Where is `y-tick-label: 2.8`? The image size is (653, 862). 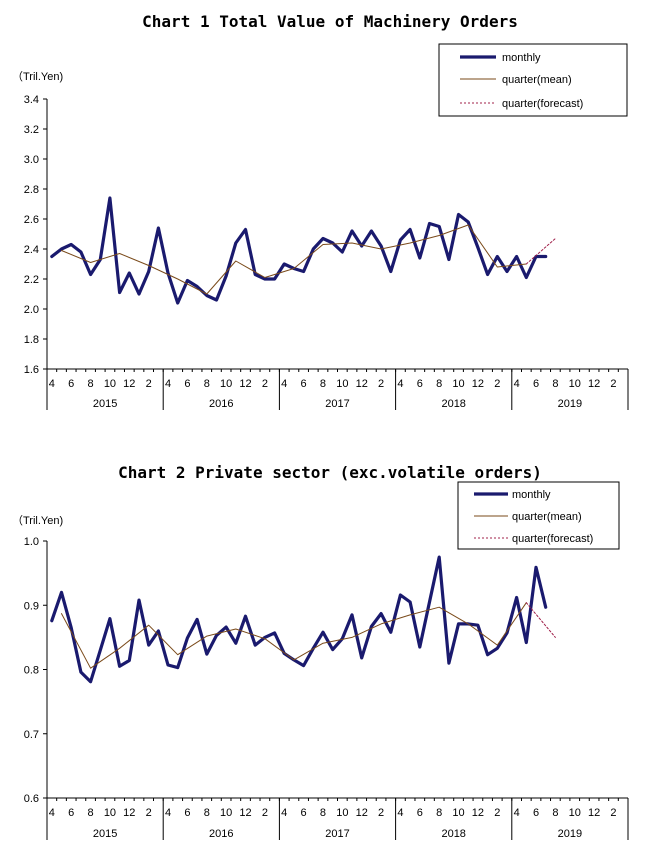 y-tick-label: 2.8 is located at coordinates (31, 190).